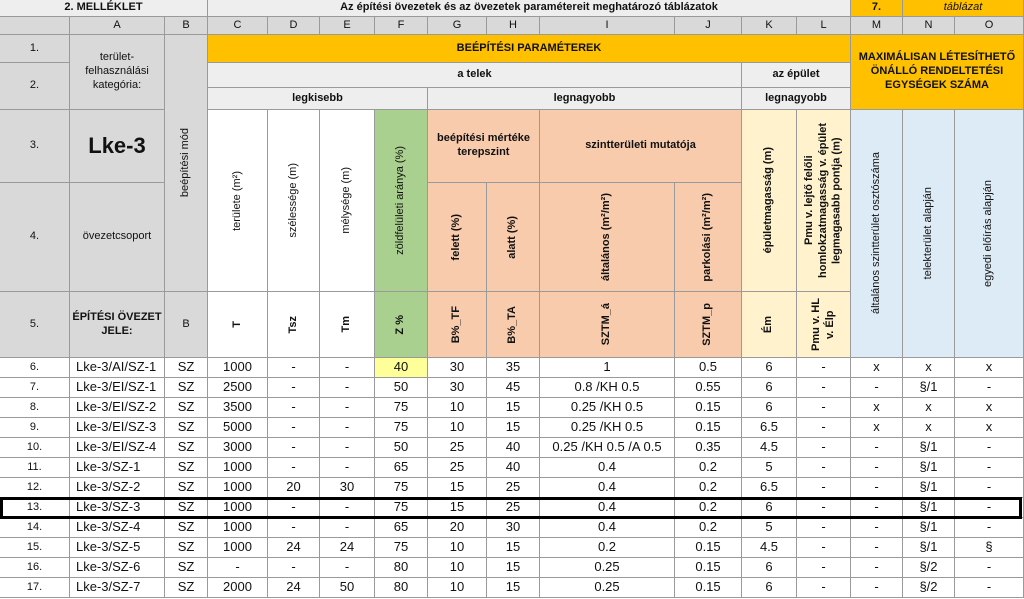 This screenshot has height=599, width=1024. What do you see at coordinates (116, 367) in the screenshot?
I see `cell-text: Lke-3/AI/SZ-1` at bounding box center [116, 367].